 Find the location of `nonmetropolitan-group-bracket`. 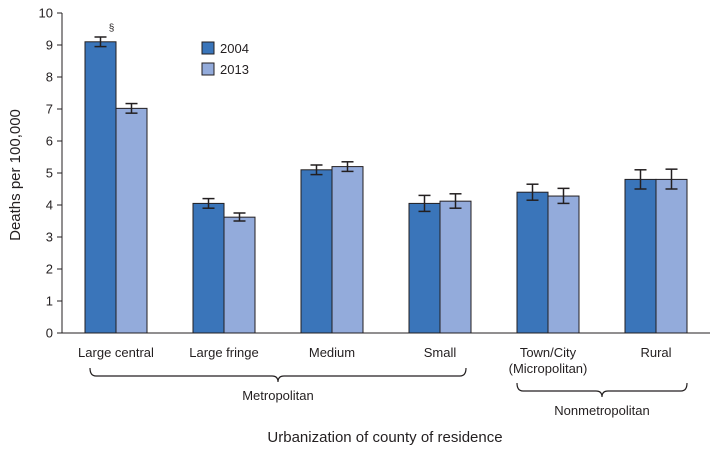

nonmetropolitan-group-bracket is located at coordinates (602, 390).